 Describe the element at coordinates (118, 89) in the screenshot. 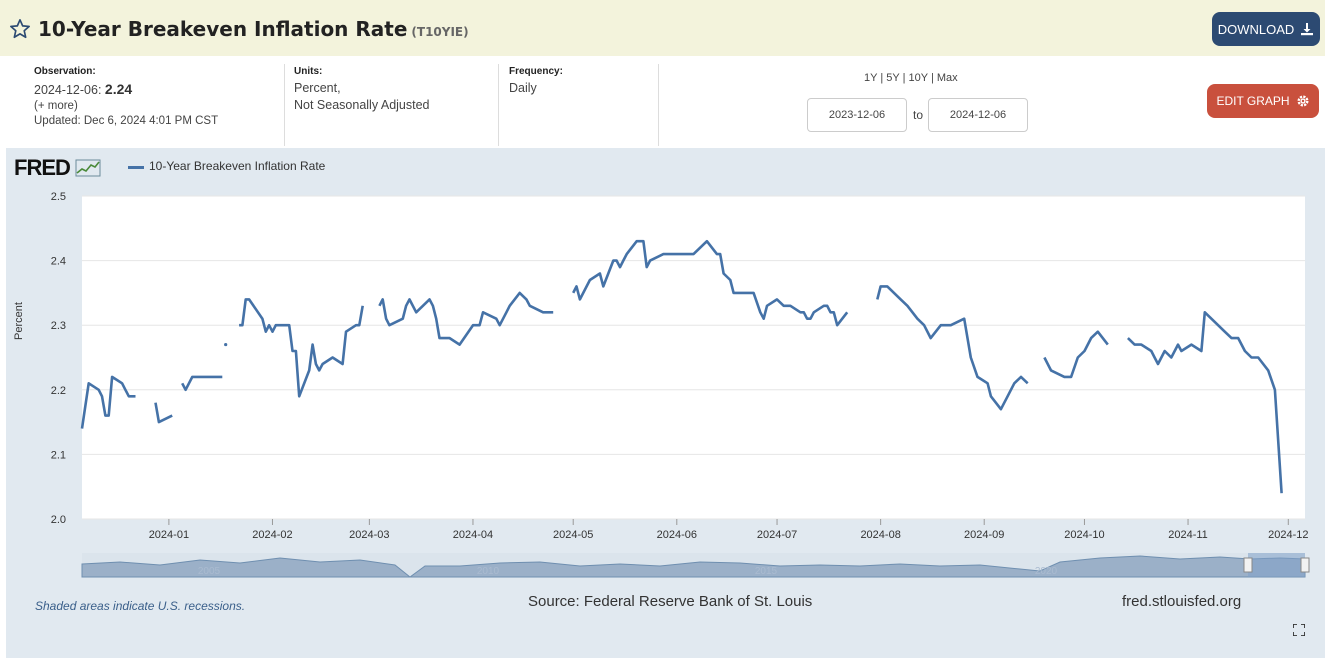

I see `observation-value: 2.24` at that location.